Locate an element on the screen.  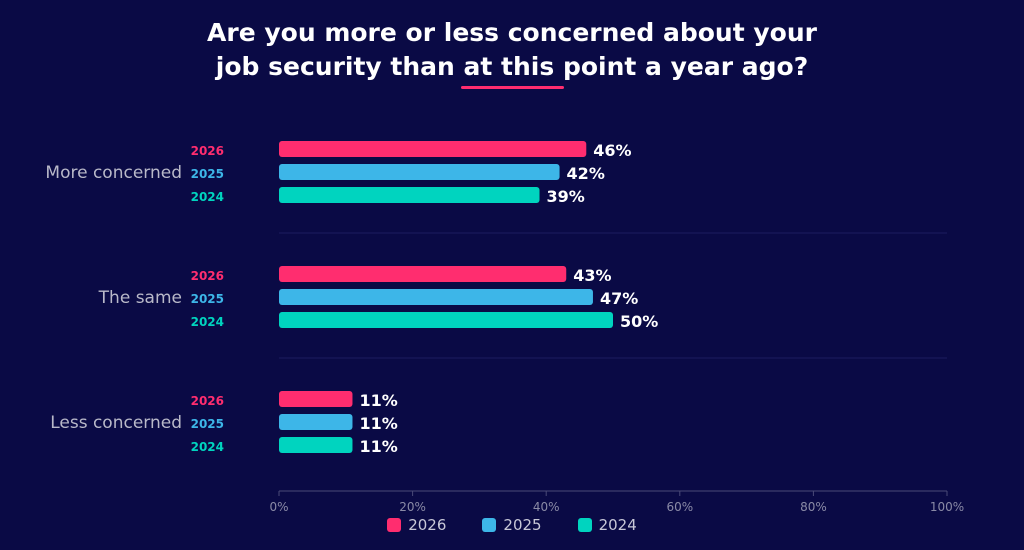
data-label-more-concerned-2024: 39% is located at coordinates (566, 196).